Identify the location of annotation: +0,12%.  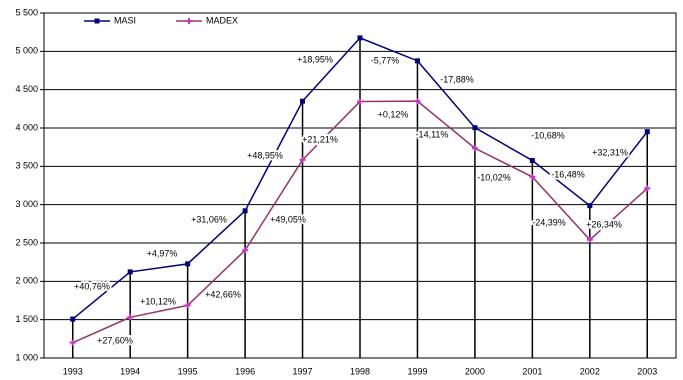
(393, 114).